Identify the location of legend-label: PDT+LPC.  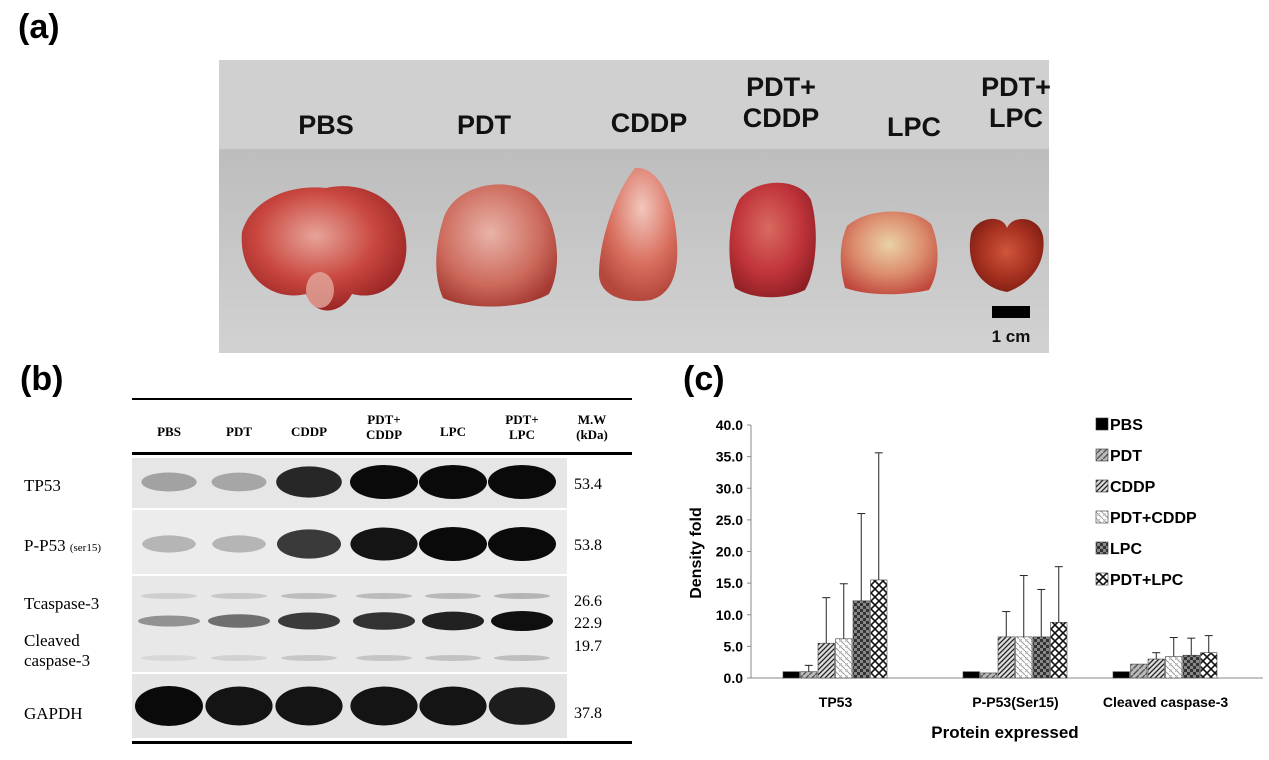
(1147, 580).